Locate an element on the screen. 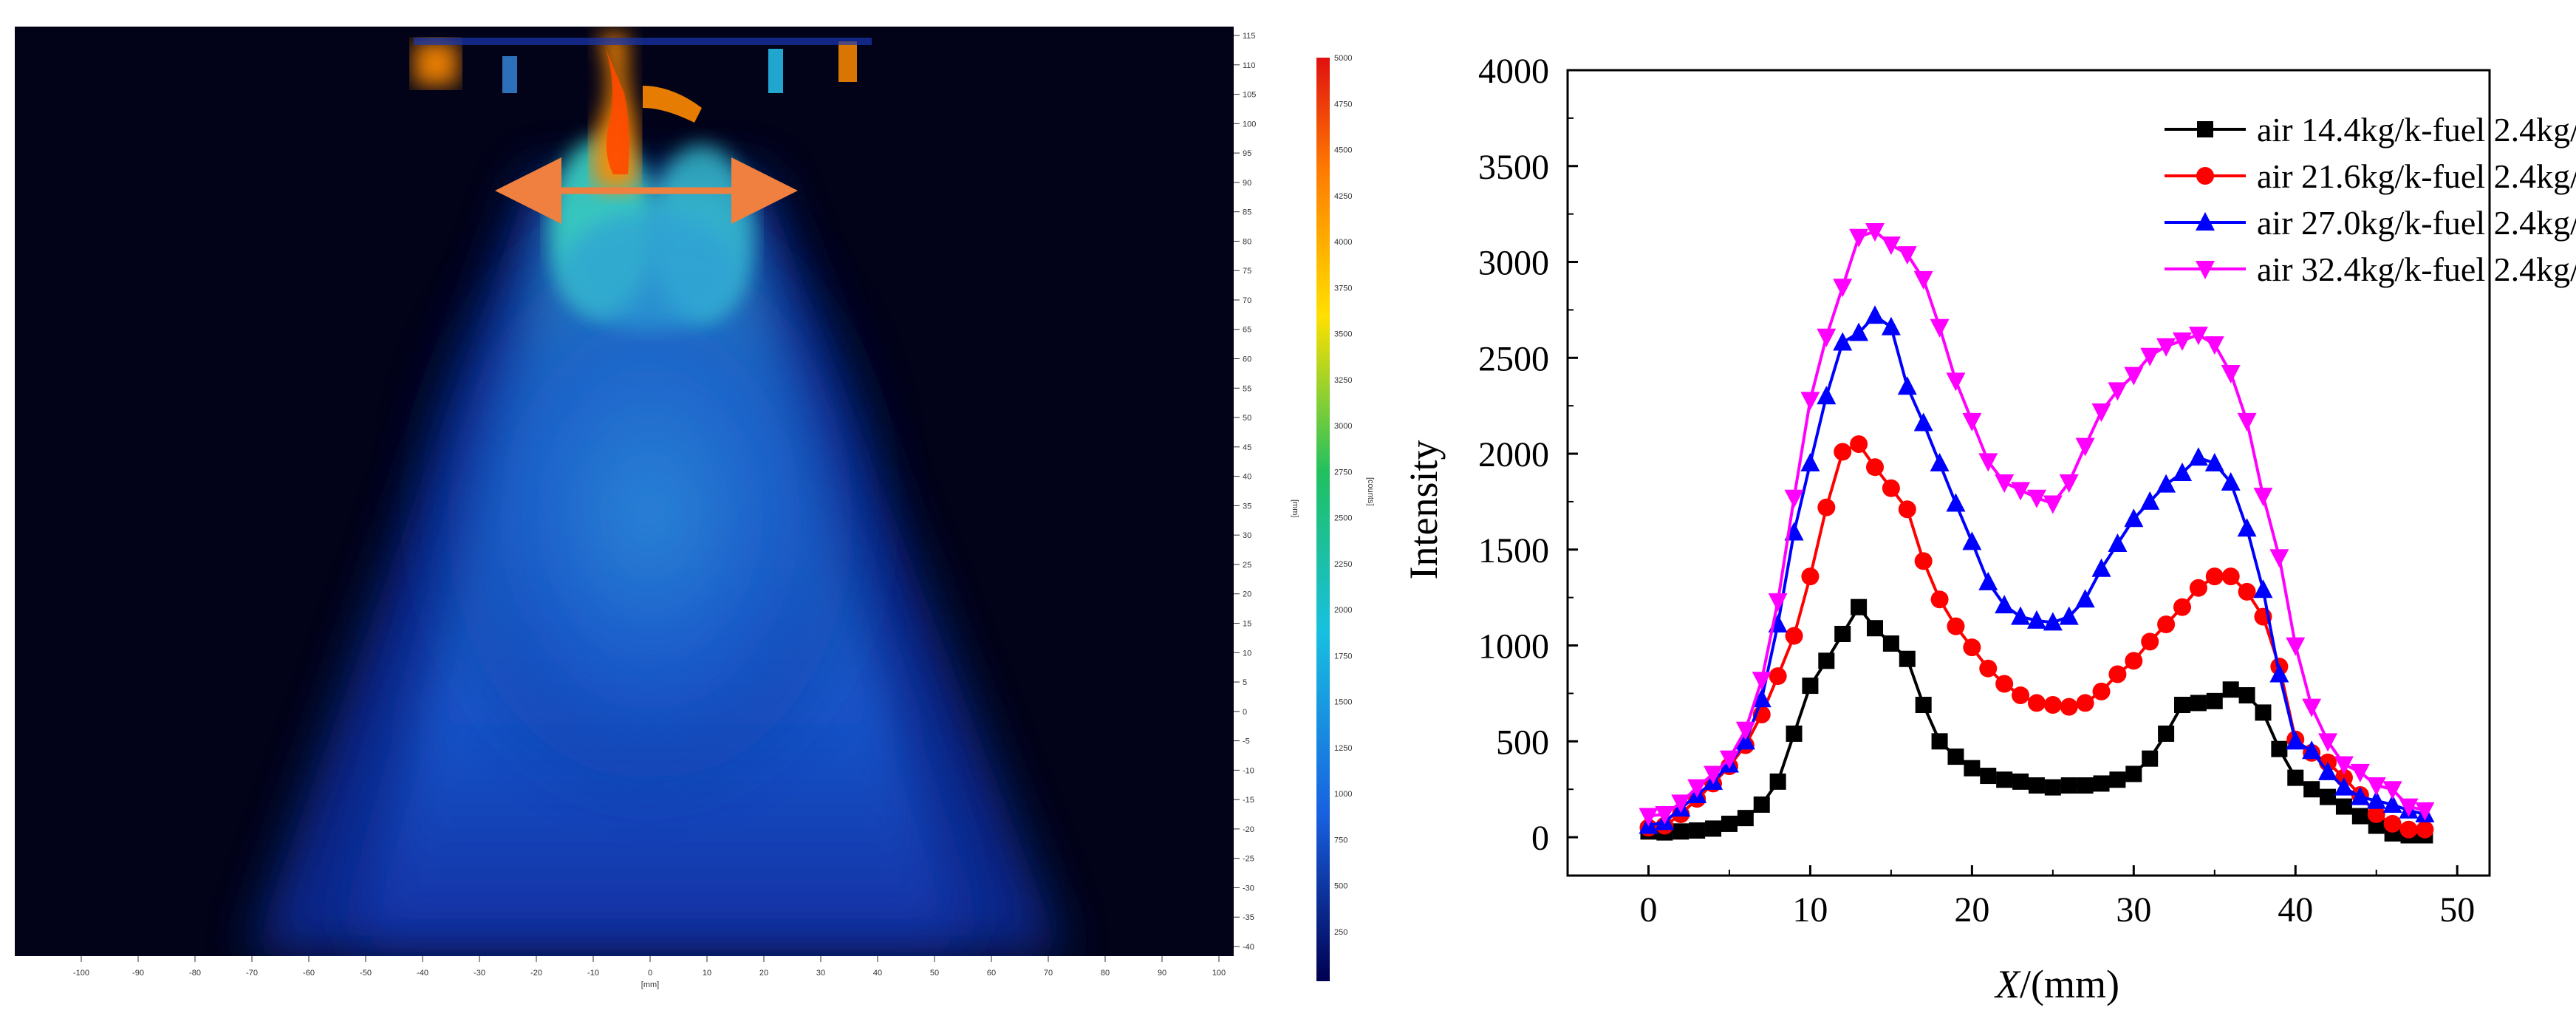 This screenshot has height=1030, width=2576. left-y-tick-label: 40 is located at coordinates (1247, 477).